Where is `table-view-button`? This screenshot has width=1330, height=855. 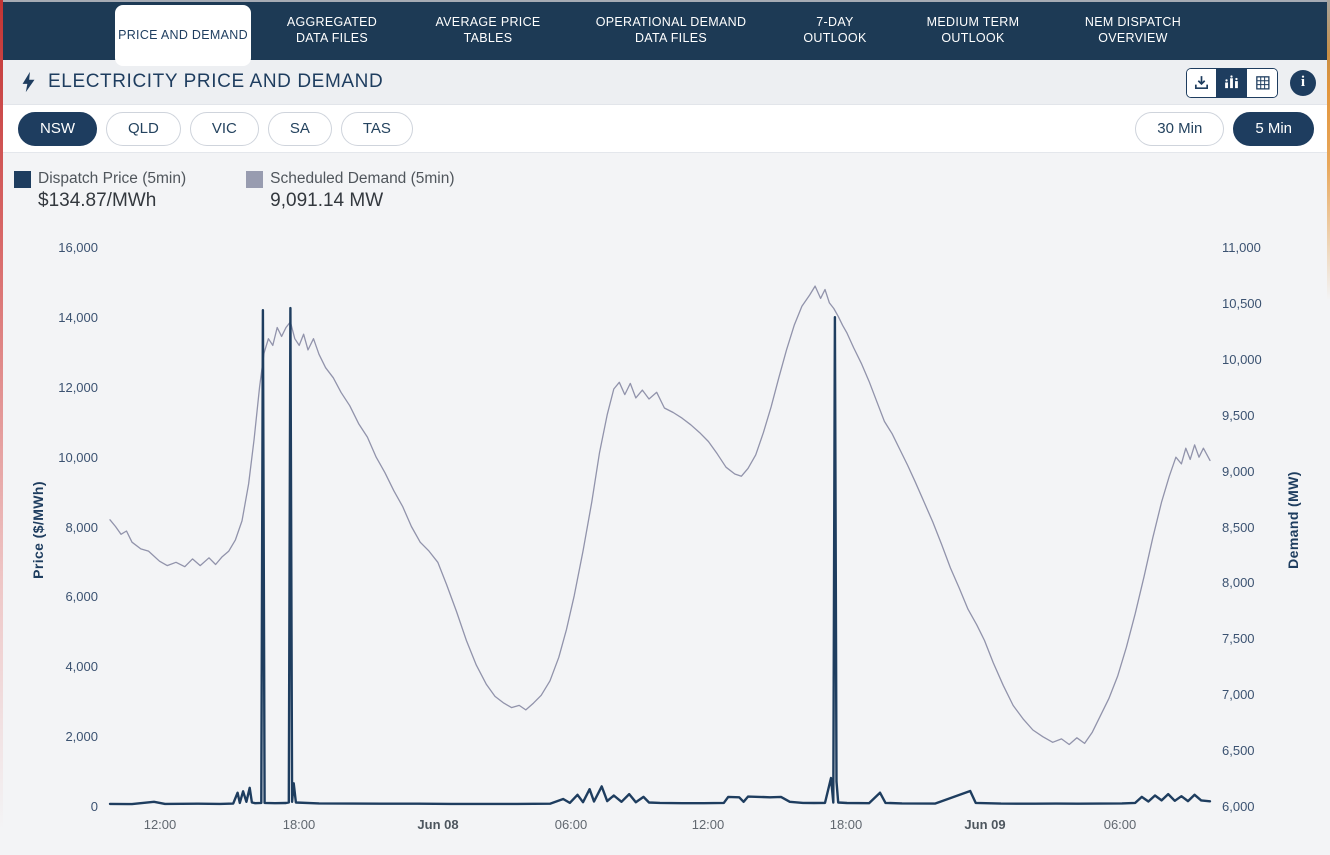 table-view-button is located at coordinates (1262, 82).